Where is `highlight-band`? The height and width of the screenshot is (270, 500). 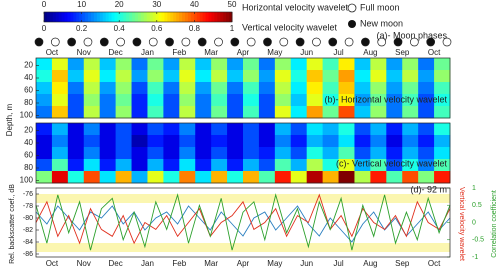
highlight-band is located at coordinates (243, 198).